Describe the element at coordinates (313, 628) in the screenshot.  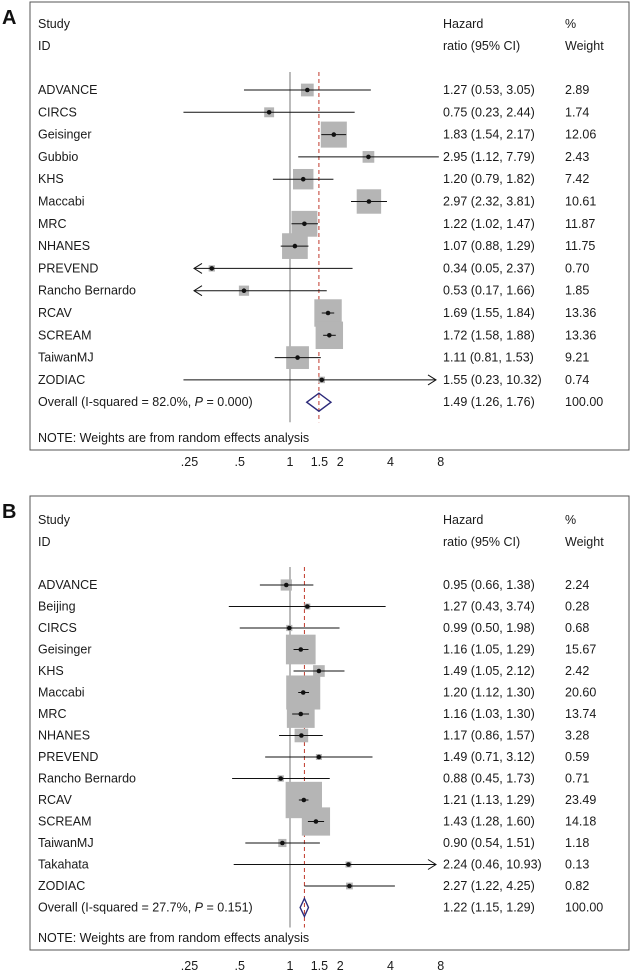
I see `study-row: CIRCS 0.99 (0.50, 1.98) 0.68` at that location.